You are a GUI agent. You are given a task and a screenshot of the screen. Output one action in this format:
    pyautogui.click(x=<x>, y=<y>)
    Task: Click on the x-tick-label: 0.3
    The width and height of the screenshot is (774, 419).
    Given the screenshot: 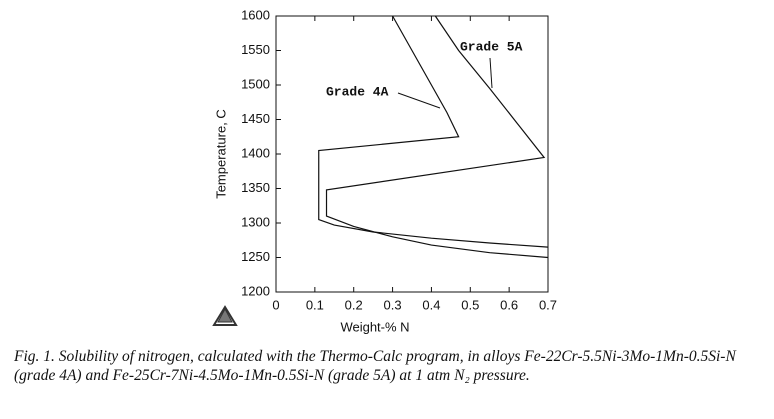 What is the action you would take?
    pyautogui.click(x=393, y=304)
    